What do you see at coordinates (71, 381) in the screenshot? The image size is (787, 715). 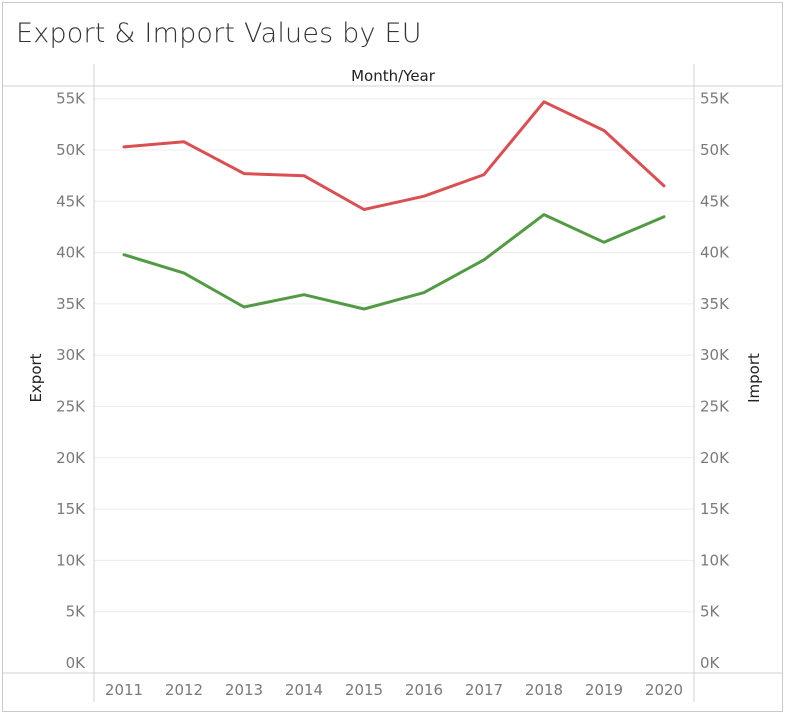 I see `left-axis-ticks: 0K 5K 10K 15K 20K 25K 30K 35K 40K 45K 50K 55K` at bounding box center [71, 381].